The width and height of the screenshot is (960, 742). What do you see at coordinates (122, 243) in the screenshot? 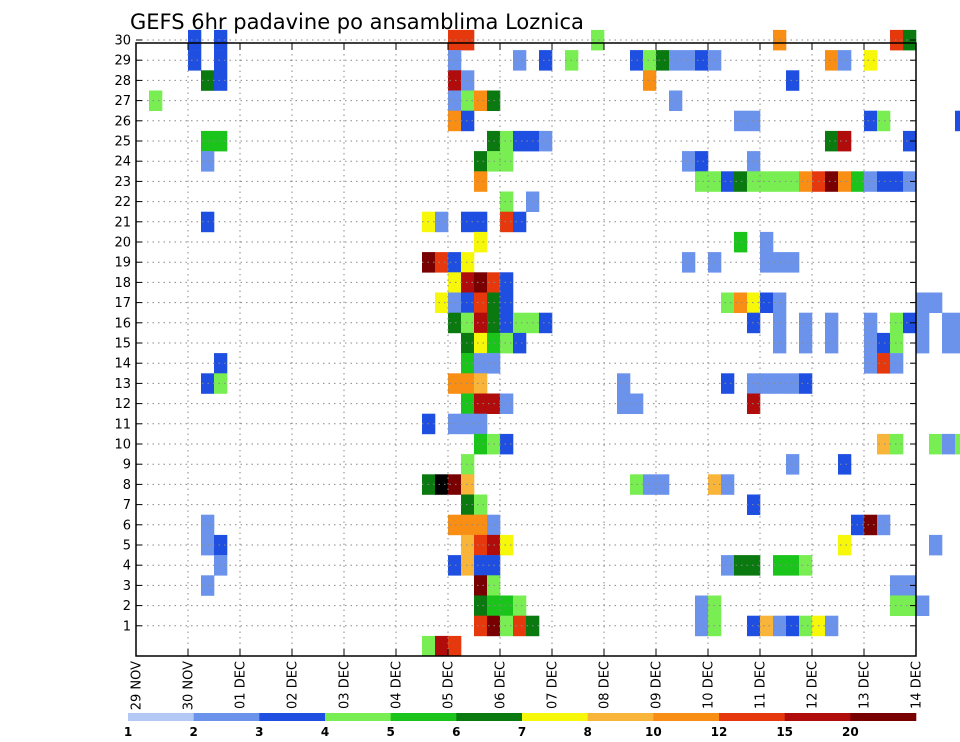
I see `y-tick-label: 20` at bounding box center [122, 243].